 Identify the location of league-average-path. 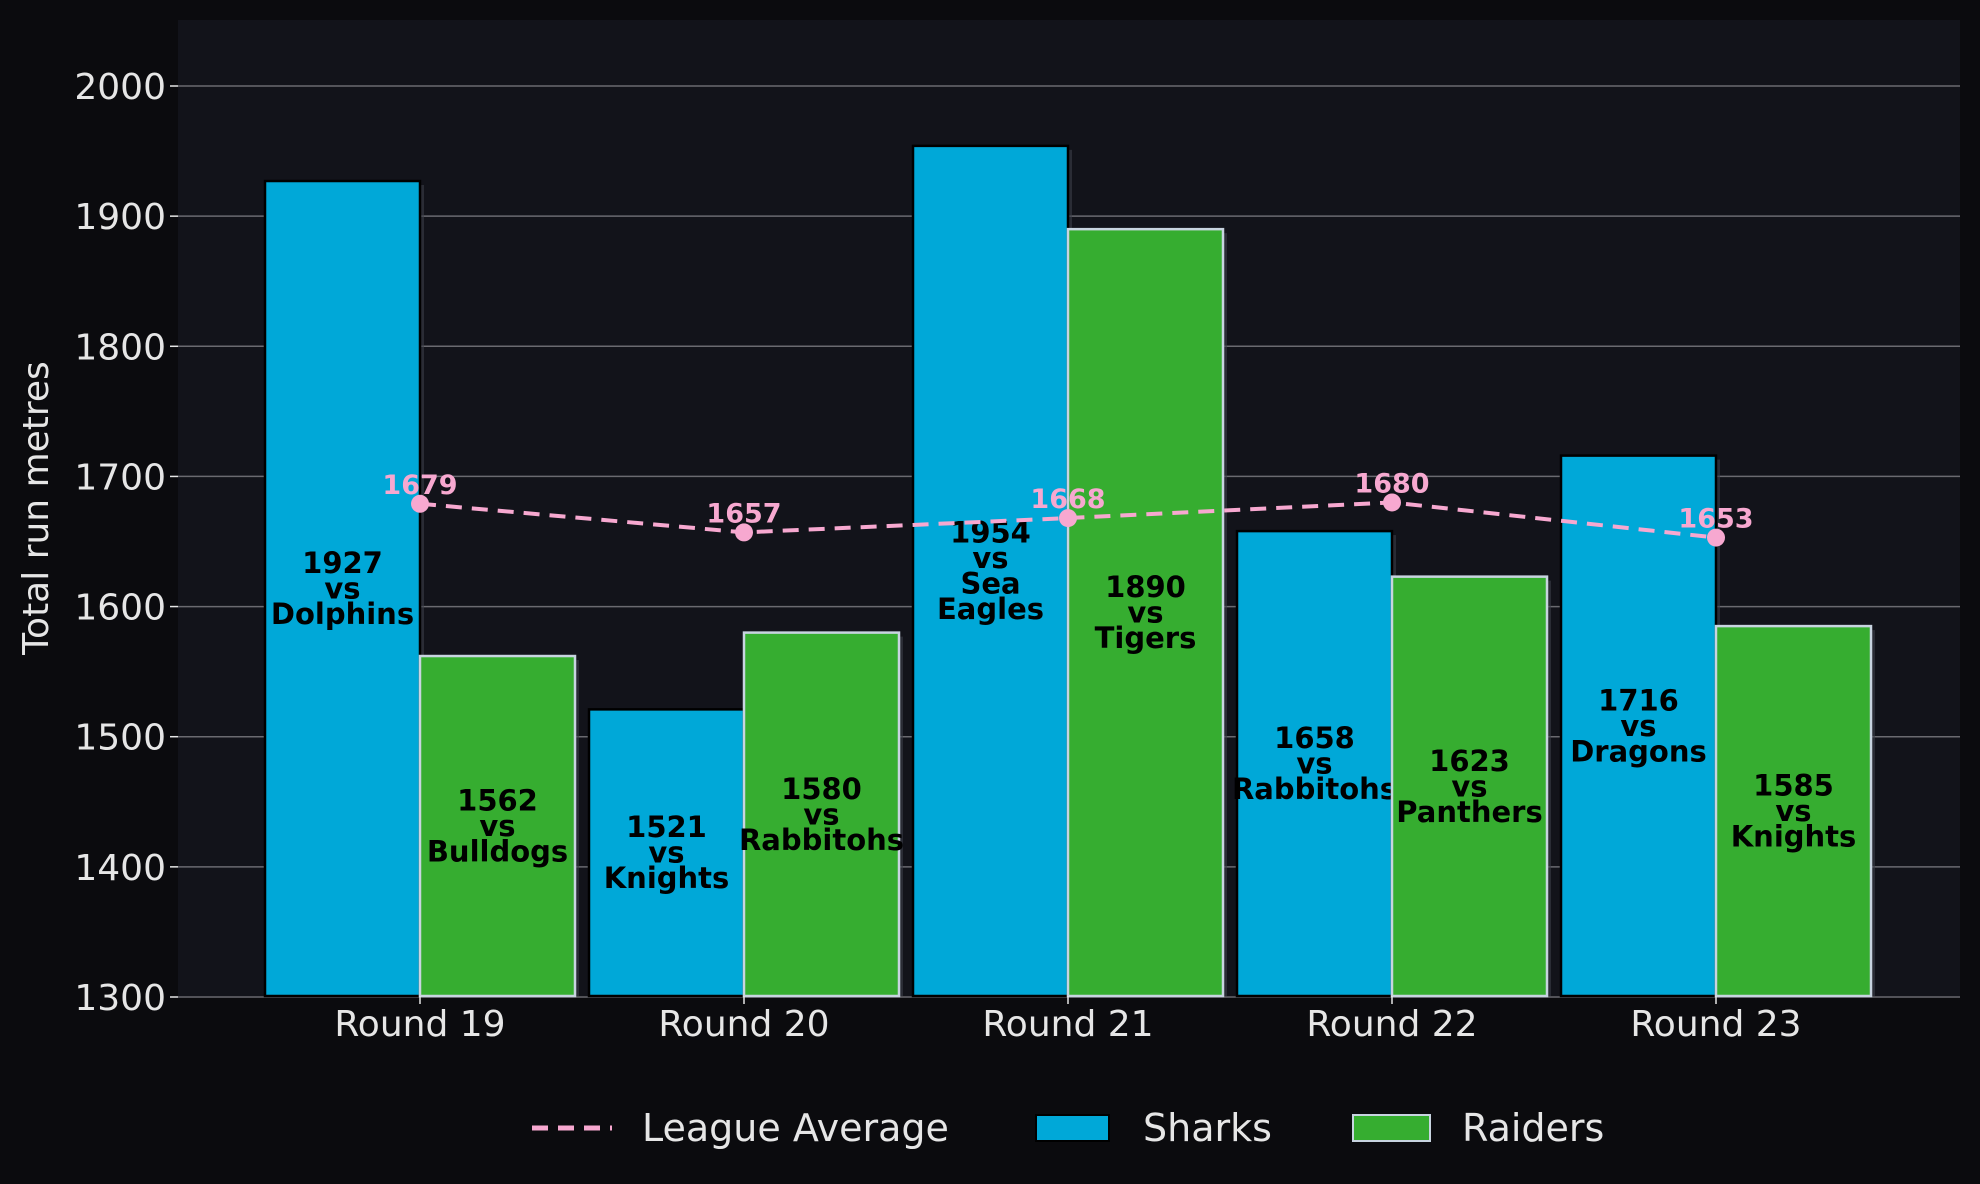
(1068, 520).